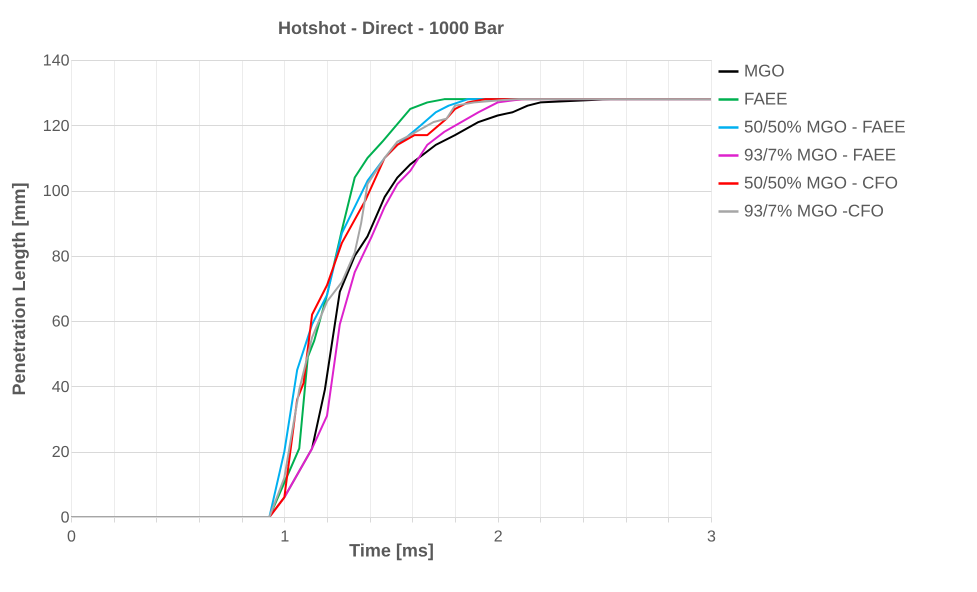  Describe the element at coordinates (498, 537) in the screenshot. I see `x-tick-label: 2` at that location.